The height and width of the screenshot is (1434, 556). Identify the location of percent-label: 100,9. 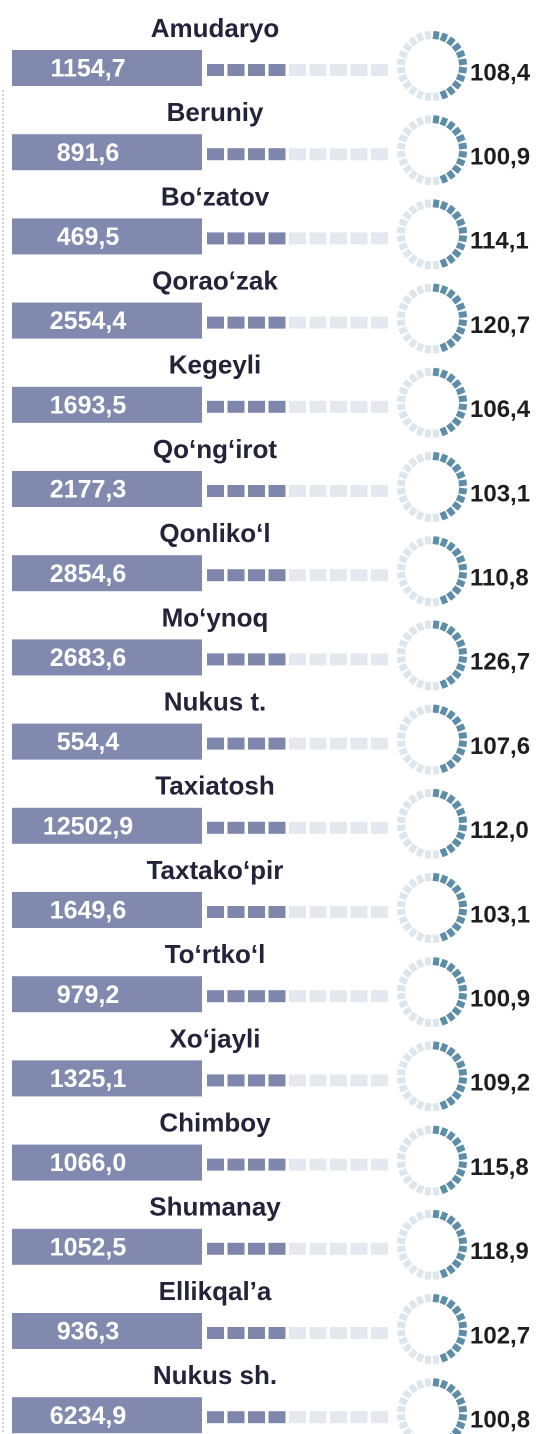
(500, 999).